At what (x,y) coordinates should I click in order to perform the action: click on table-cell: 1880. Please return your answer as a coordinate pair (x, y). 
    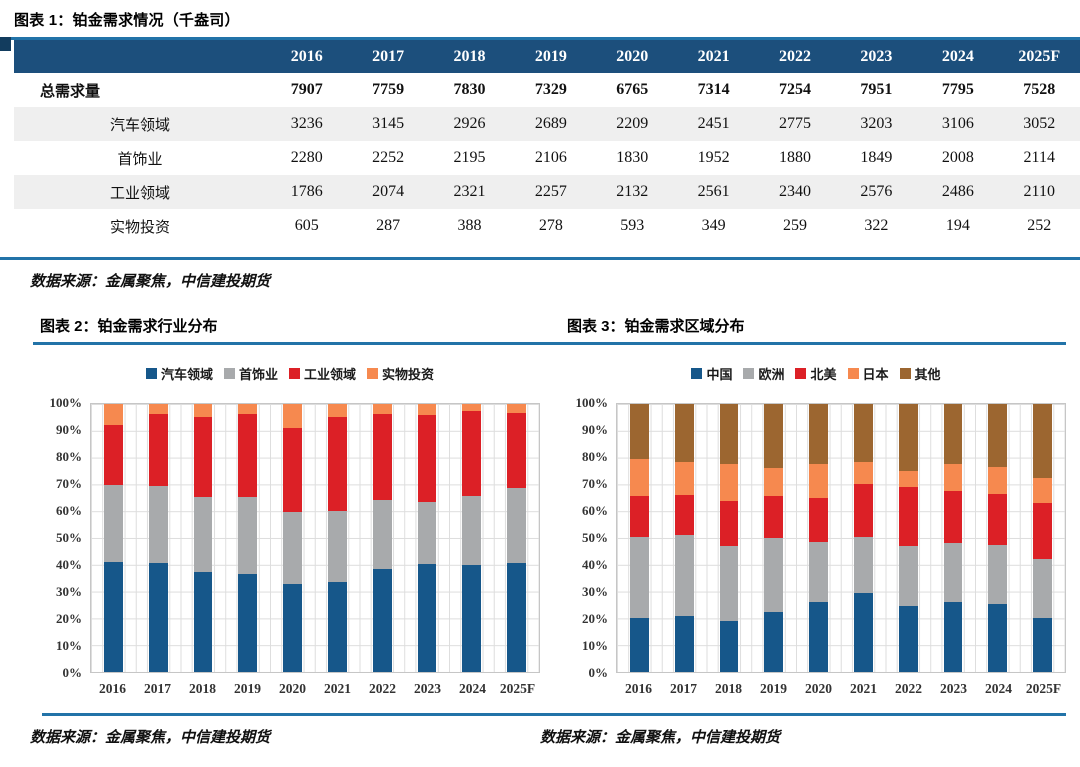
    Looking at the image, I should click on (795, 157).